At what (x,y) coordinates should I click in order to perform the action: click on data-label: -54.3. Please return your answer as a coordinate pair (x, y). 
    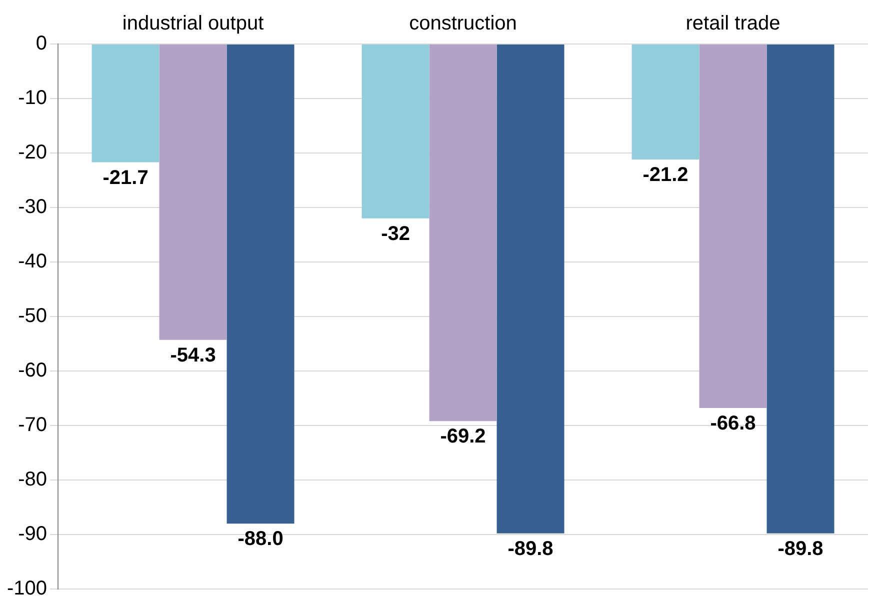
    Looking at the image, I should click on (193, 355).